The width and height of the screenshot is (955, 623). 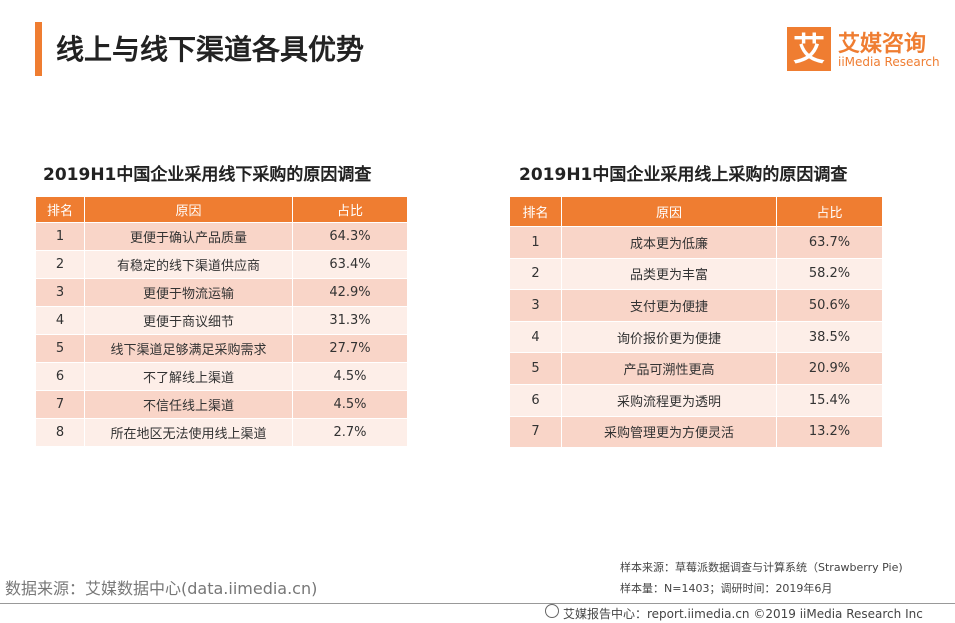 What do you see at coordinates (830, 400) in the screenshot?
I see `table-cell: 15.4%` at bounding box center [830, 400].